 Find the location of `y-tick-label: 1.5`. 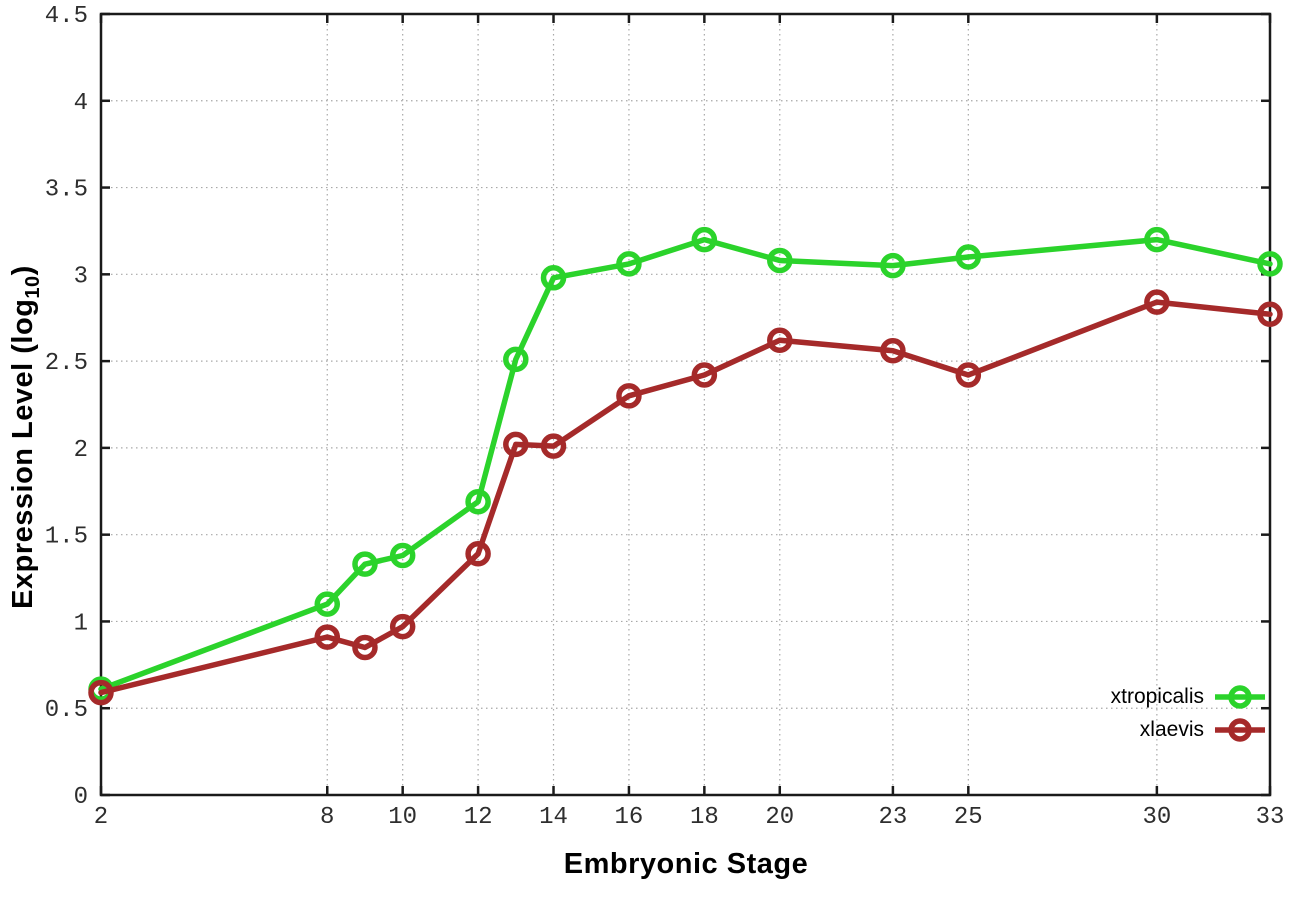

y-tick-label: 1.5 is located at coordinates (66, 537).